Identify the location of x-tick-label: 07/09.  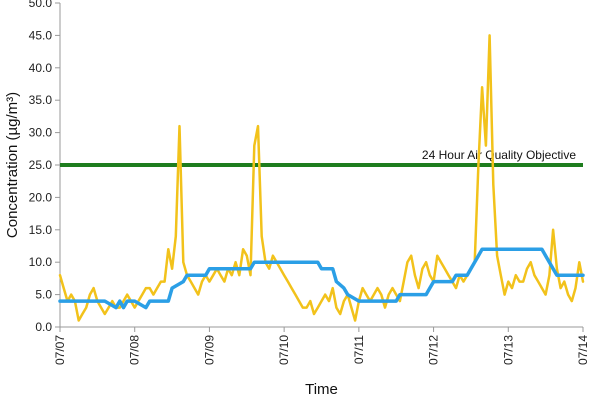
(209, 350).